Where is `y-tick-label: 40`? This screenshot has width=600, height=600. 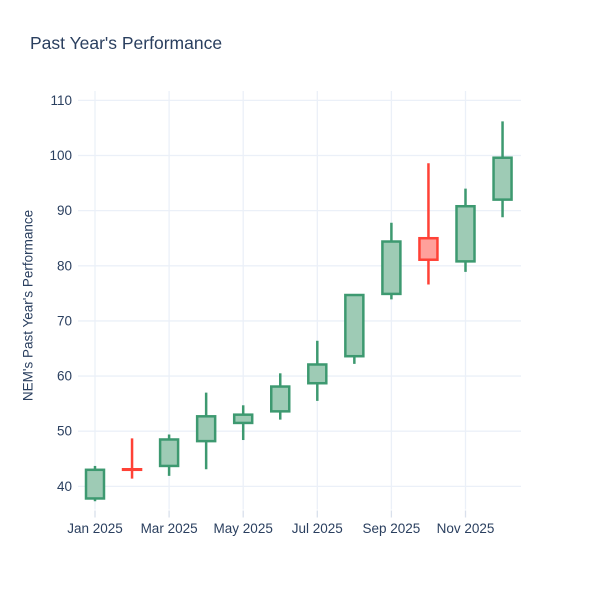
y-tick-label: 40 is located at coordinates (64, 486).